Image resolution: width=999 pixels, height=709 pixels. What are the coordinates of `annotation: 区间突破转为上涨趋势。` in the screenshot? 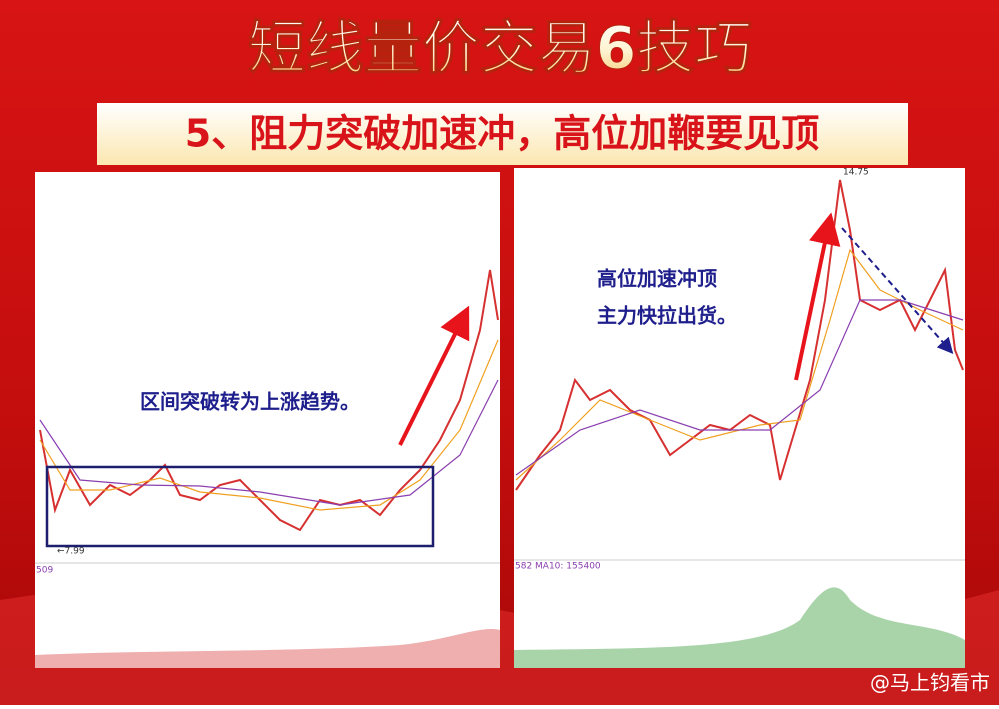 It's located at (250, 402).